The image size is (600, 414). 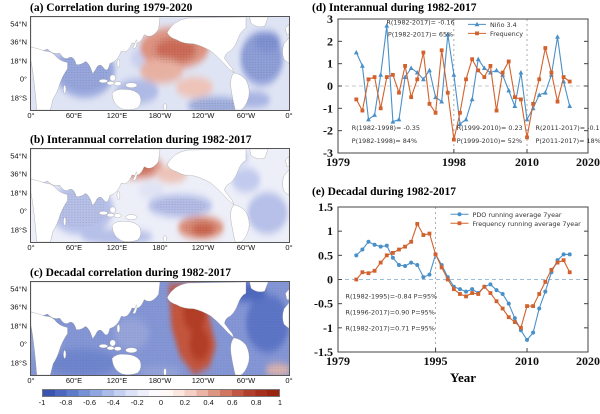 What do you see at coordinates (256, 402) in the screenshot?
I see `colorbar-tick-label: 0.8` at bounding box center [256, 402].